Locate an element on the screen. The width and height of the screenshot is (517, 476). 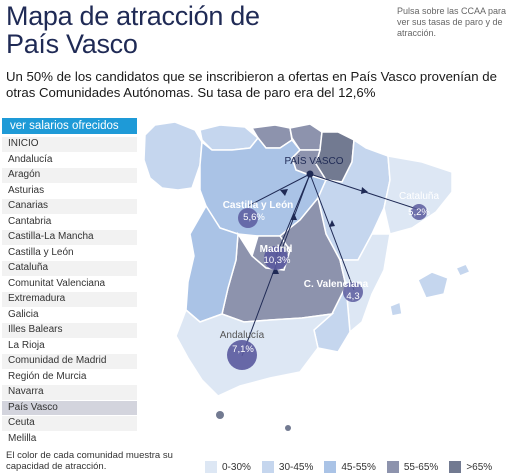
region-galicia is located at coordinates (173, 156).